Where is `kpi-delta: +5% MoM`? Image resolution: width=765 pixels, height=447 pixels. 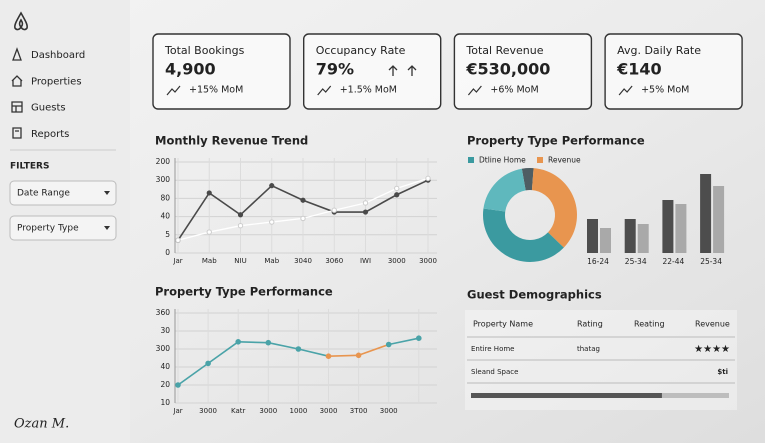 kpi-delta: +5% MoM is located at coordinates (665, 90).